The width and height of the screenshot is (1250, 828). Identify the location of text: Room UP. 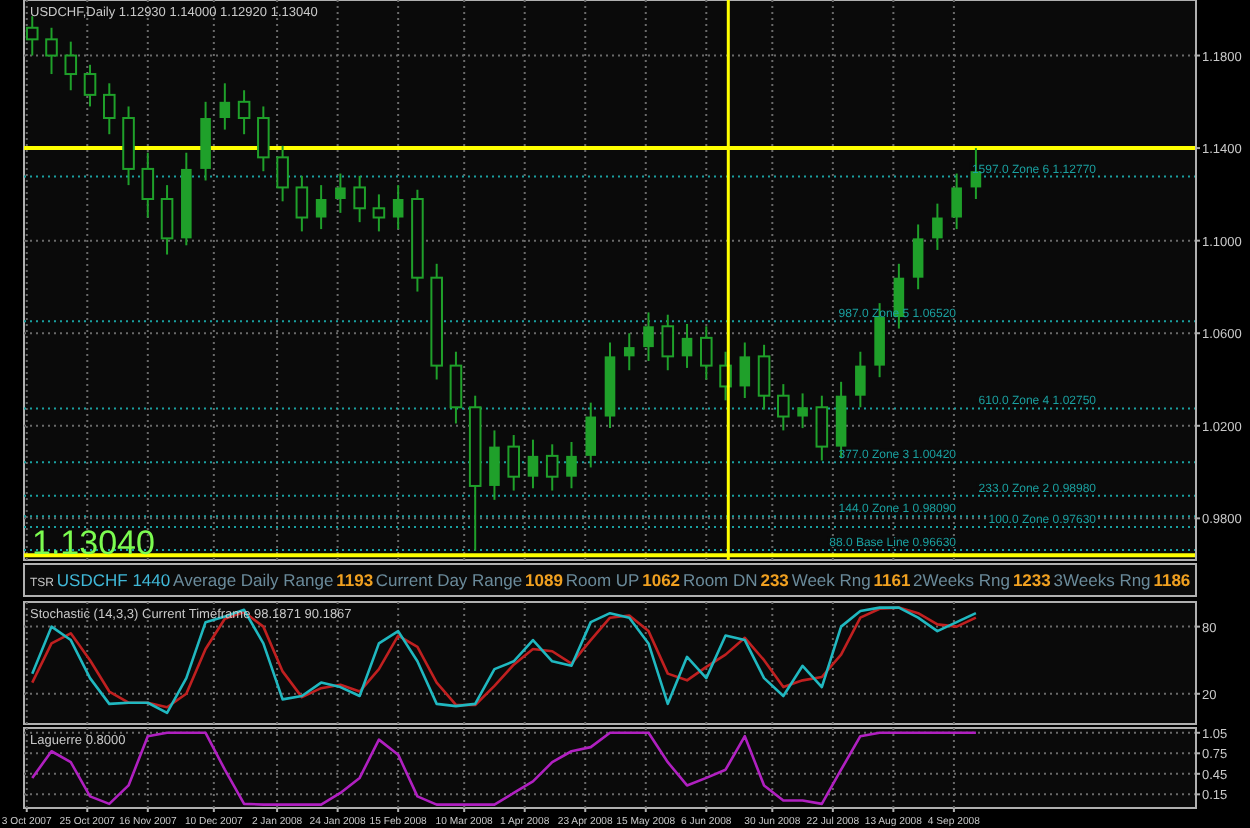
(603, 580).